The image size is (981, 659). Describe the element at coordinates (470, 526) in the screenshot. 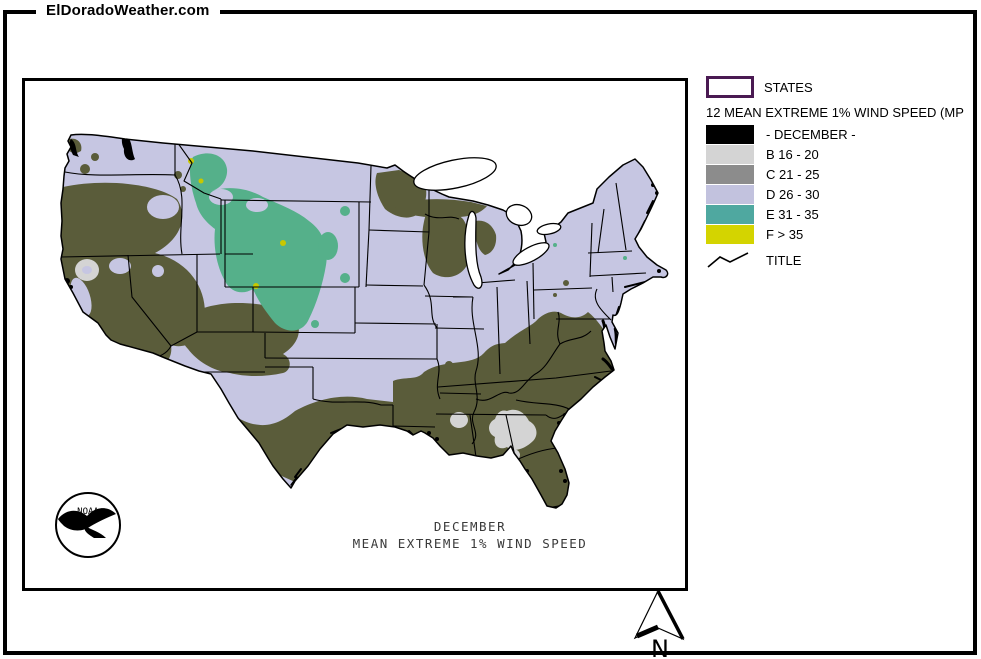

I see `map-caption-line1: DECEMBER` at that location.